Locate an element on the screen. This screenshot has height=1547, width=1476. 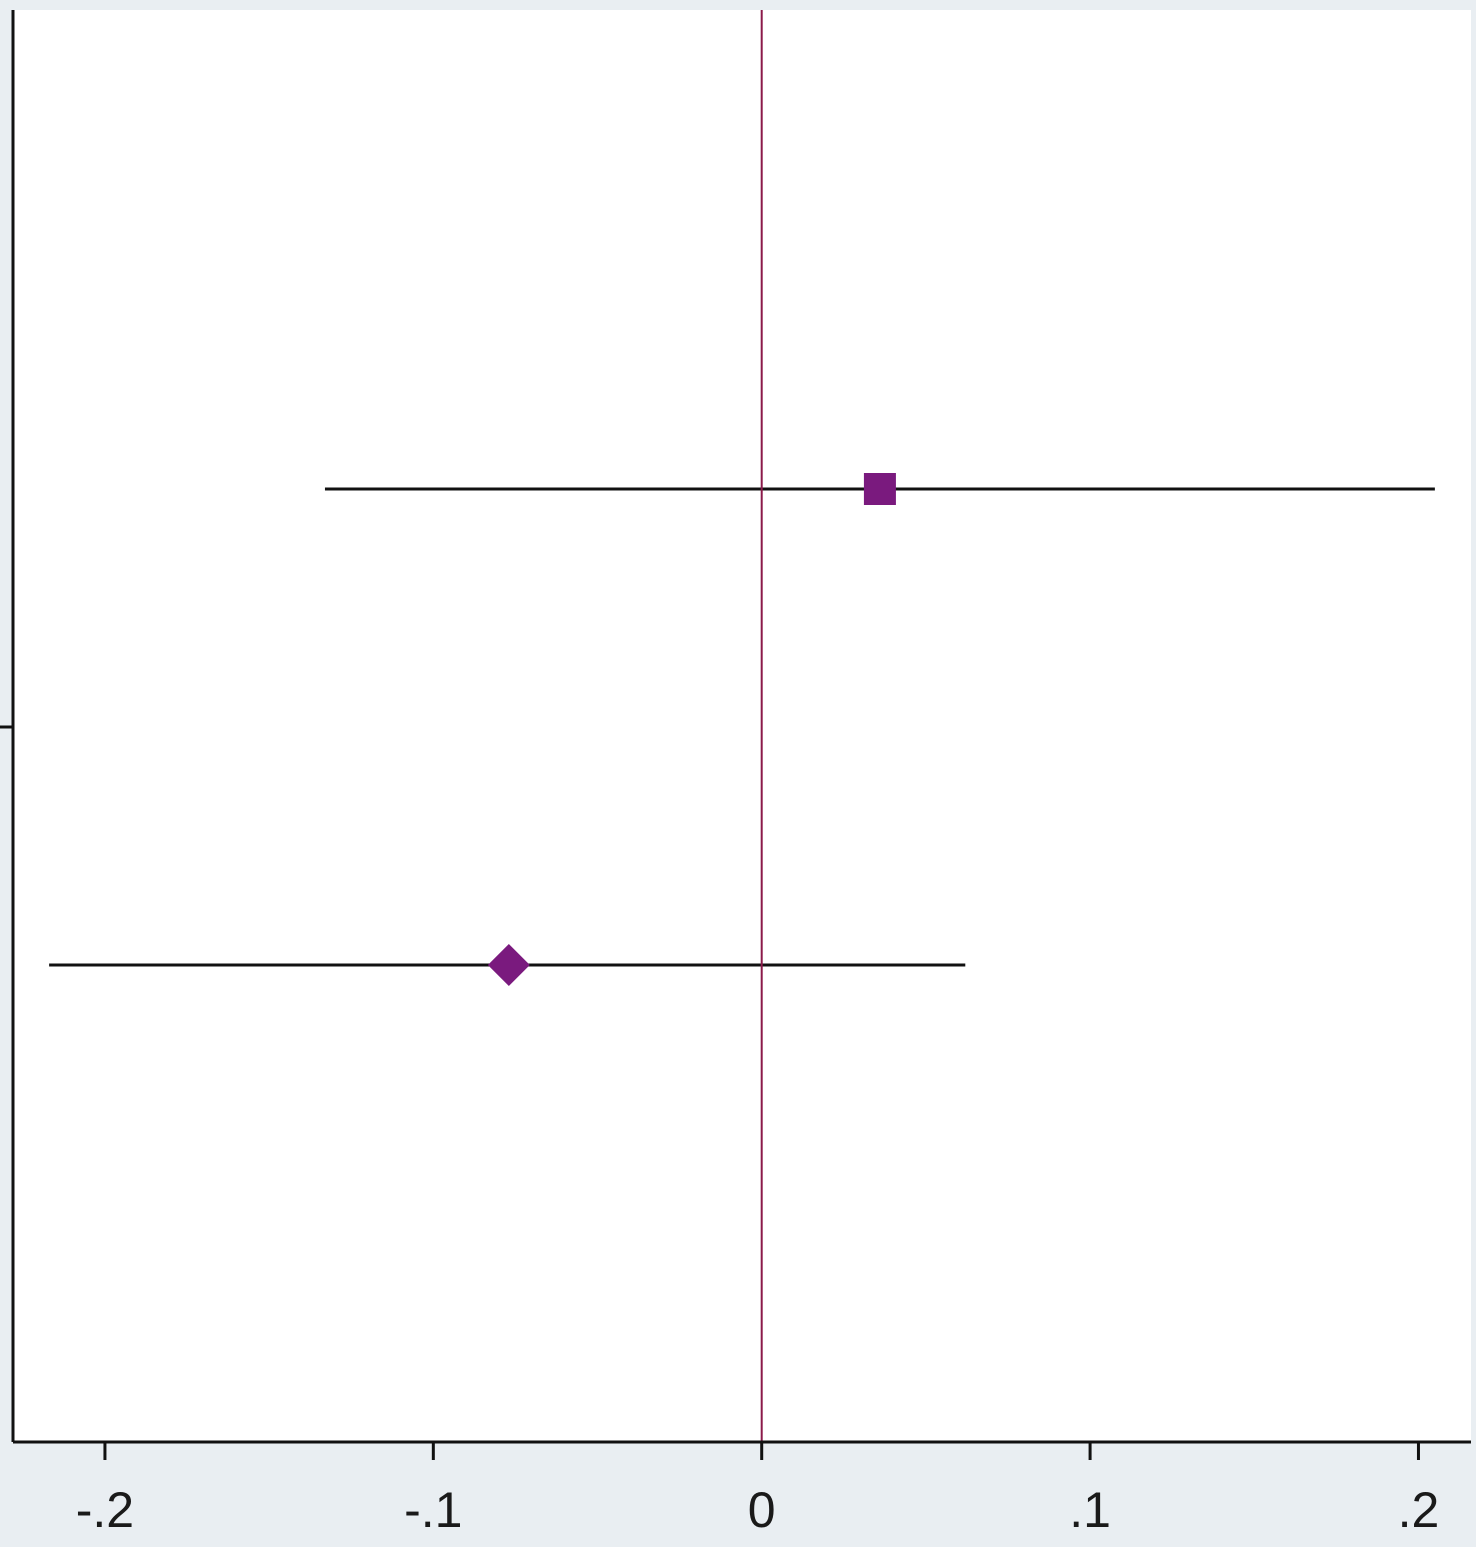
x-tick-label: -.1 is located at coordinates (433, 1510).